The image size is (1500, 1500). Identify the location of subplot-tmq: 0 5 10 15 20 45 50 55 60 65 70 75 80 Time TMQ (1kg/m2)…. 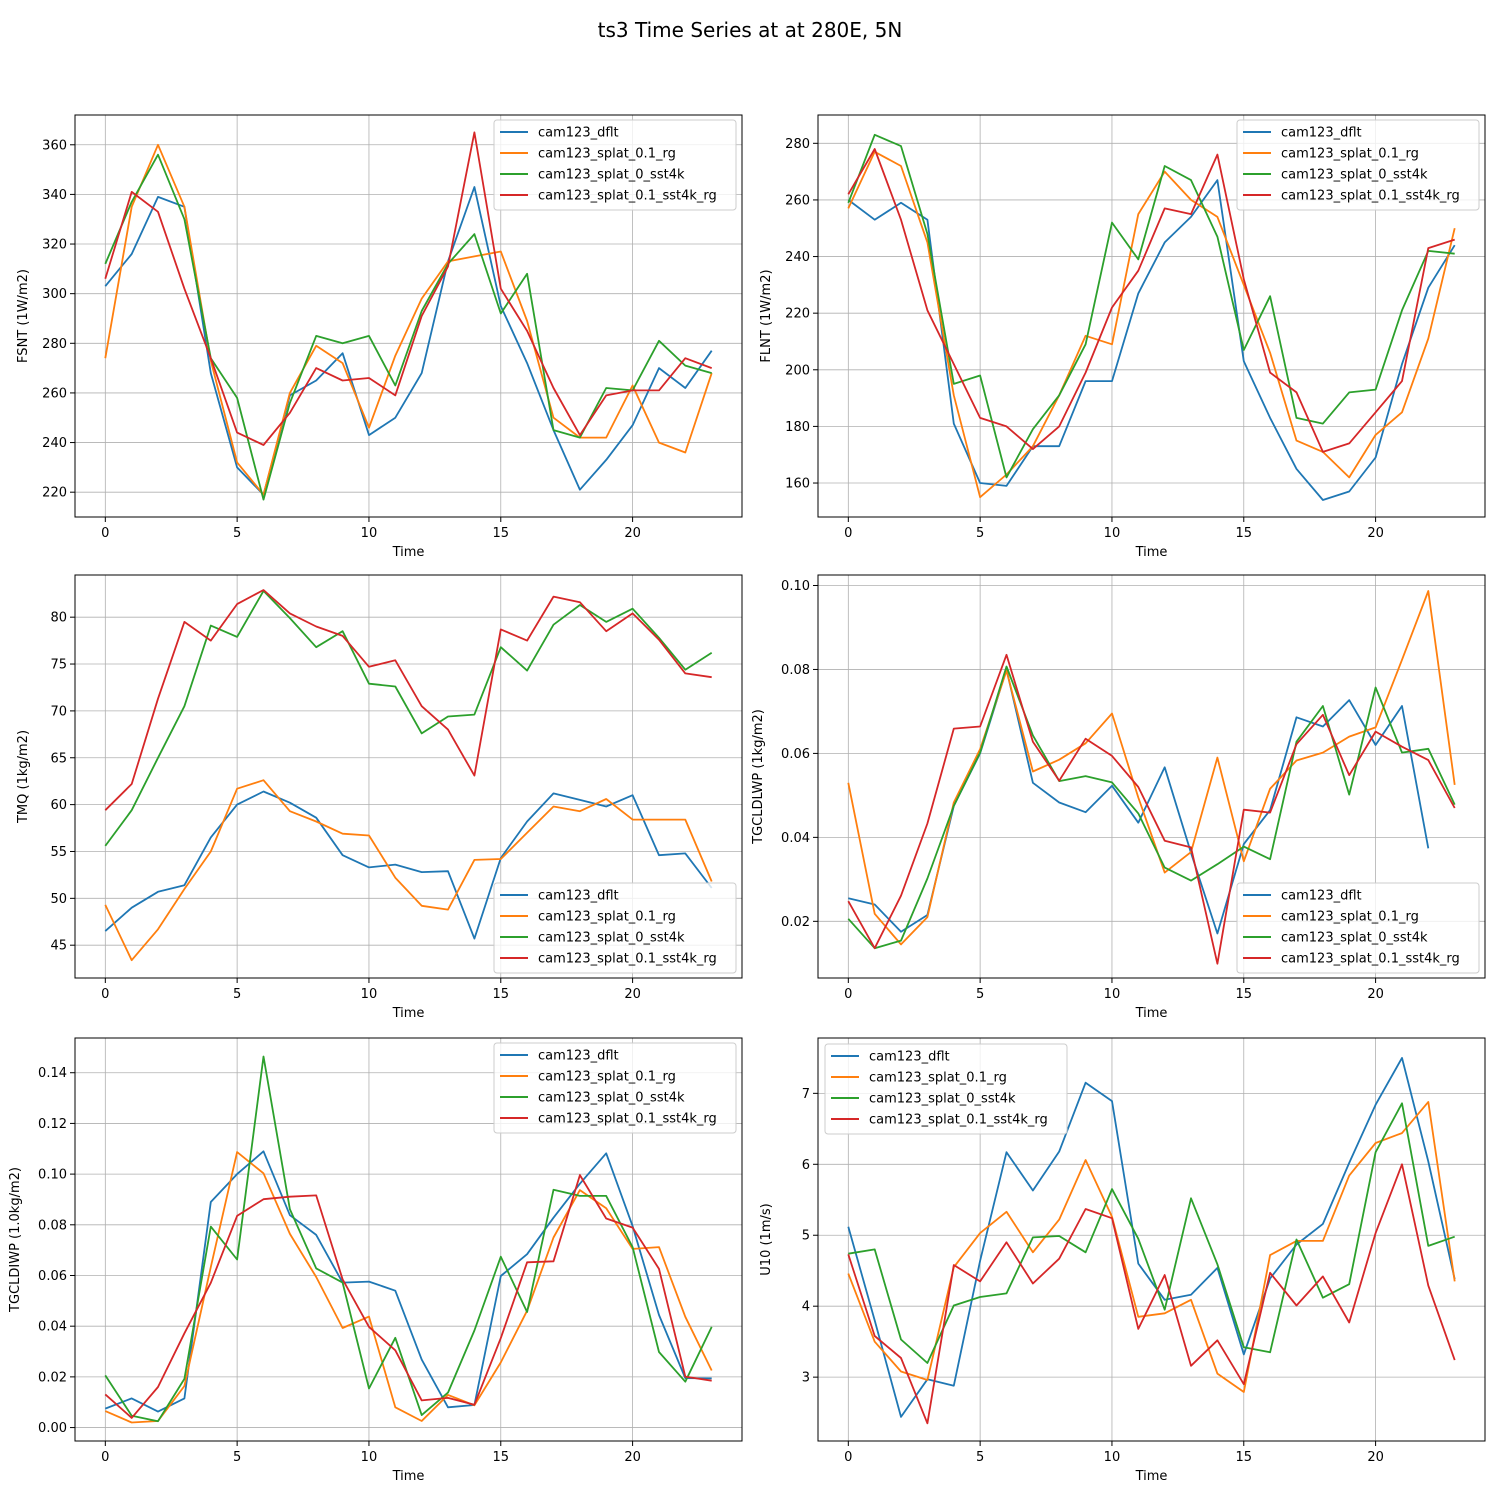
(379, 797).